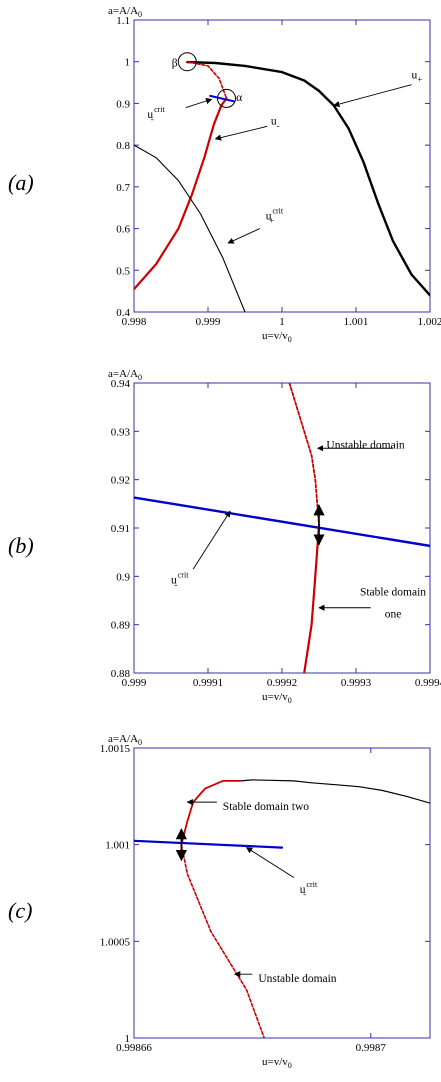 The height and width of the screenshot is (1082, 441). What do you see at coordinates (266, 807) in the screenshot?
I see `annotation-stable_two: Stable domain two` at bounding box center [266, 807].